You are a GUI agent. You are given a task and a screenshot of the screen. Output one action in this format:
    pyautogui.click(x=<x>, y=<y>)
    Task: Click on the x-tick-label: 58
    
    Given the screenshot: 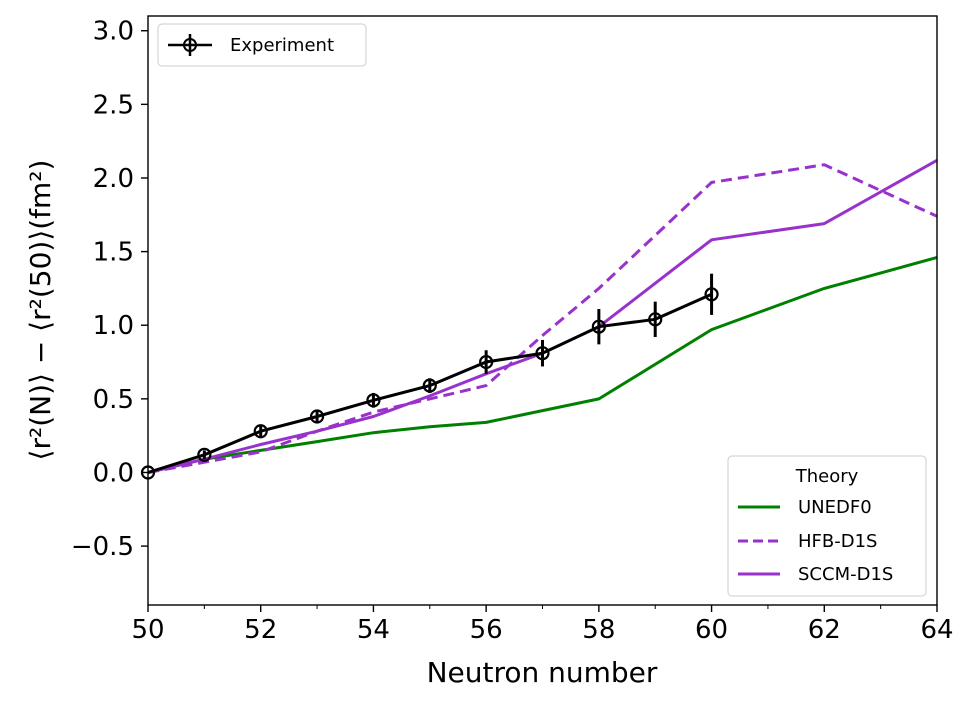 What is the action you would take?
    pyautogui.click(x=598, y=630)
    